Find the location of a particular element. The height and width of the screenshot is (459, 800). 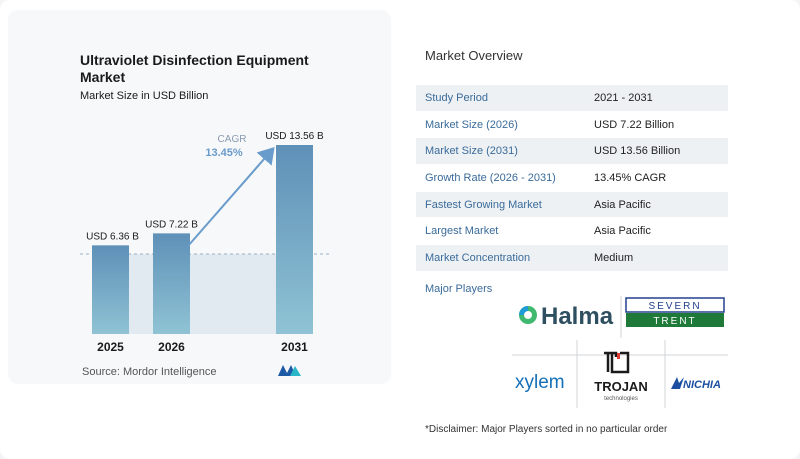

overview-row-concentration: Market Concentration Medium is located at coordinates (572, 257).